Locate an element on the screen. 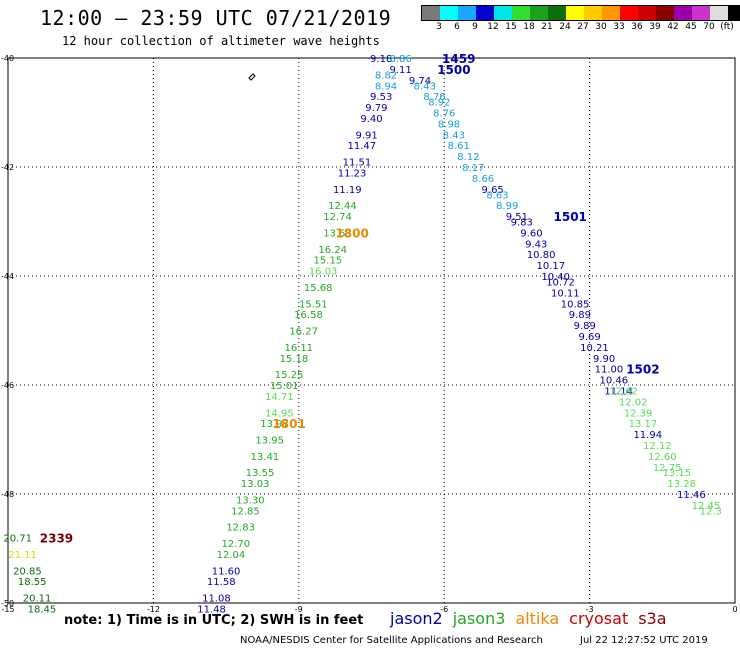 The image size is (740, 650). wave-height-value: 11.48 is located at coordinates (211, 609).